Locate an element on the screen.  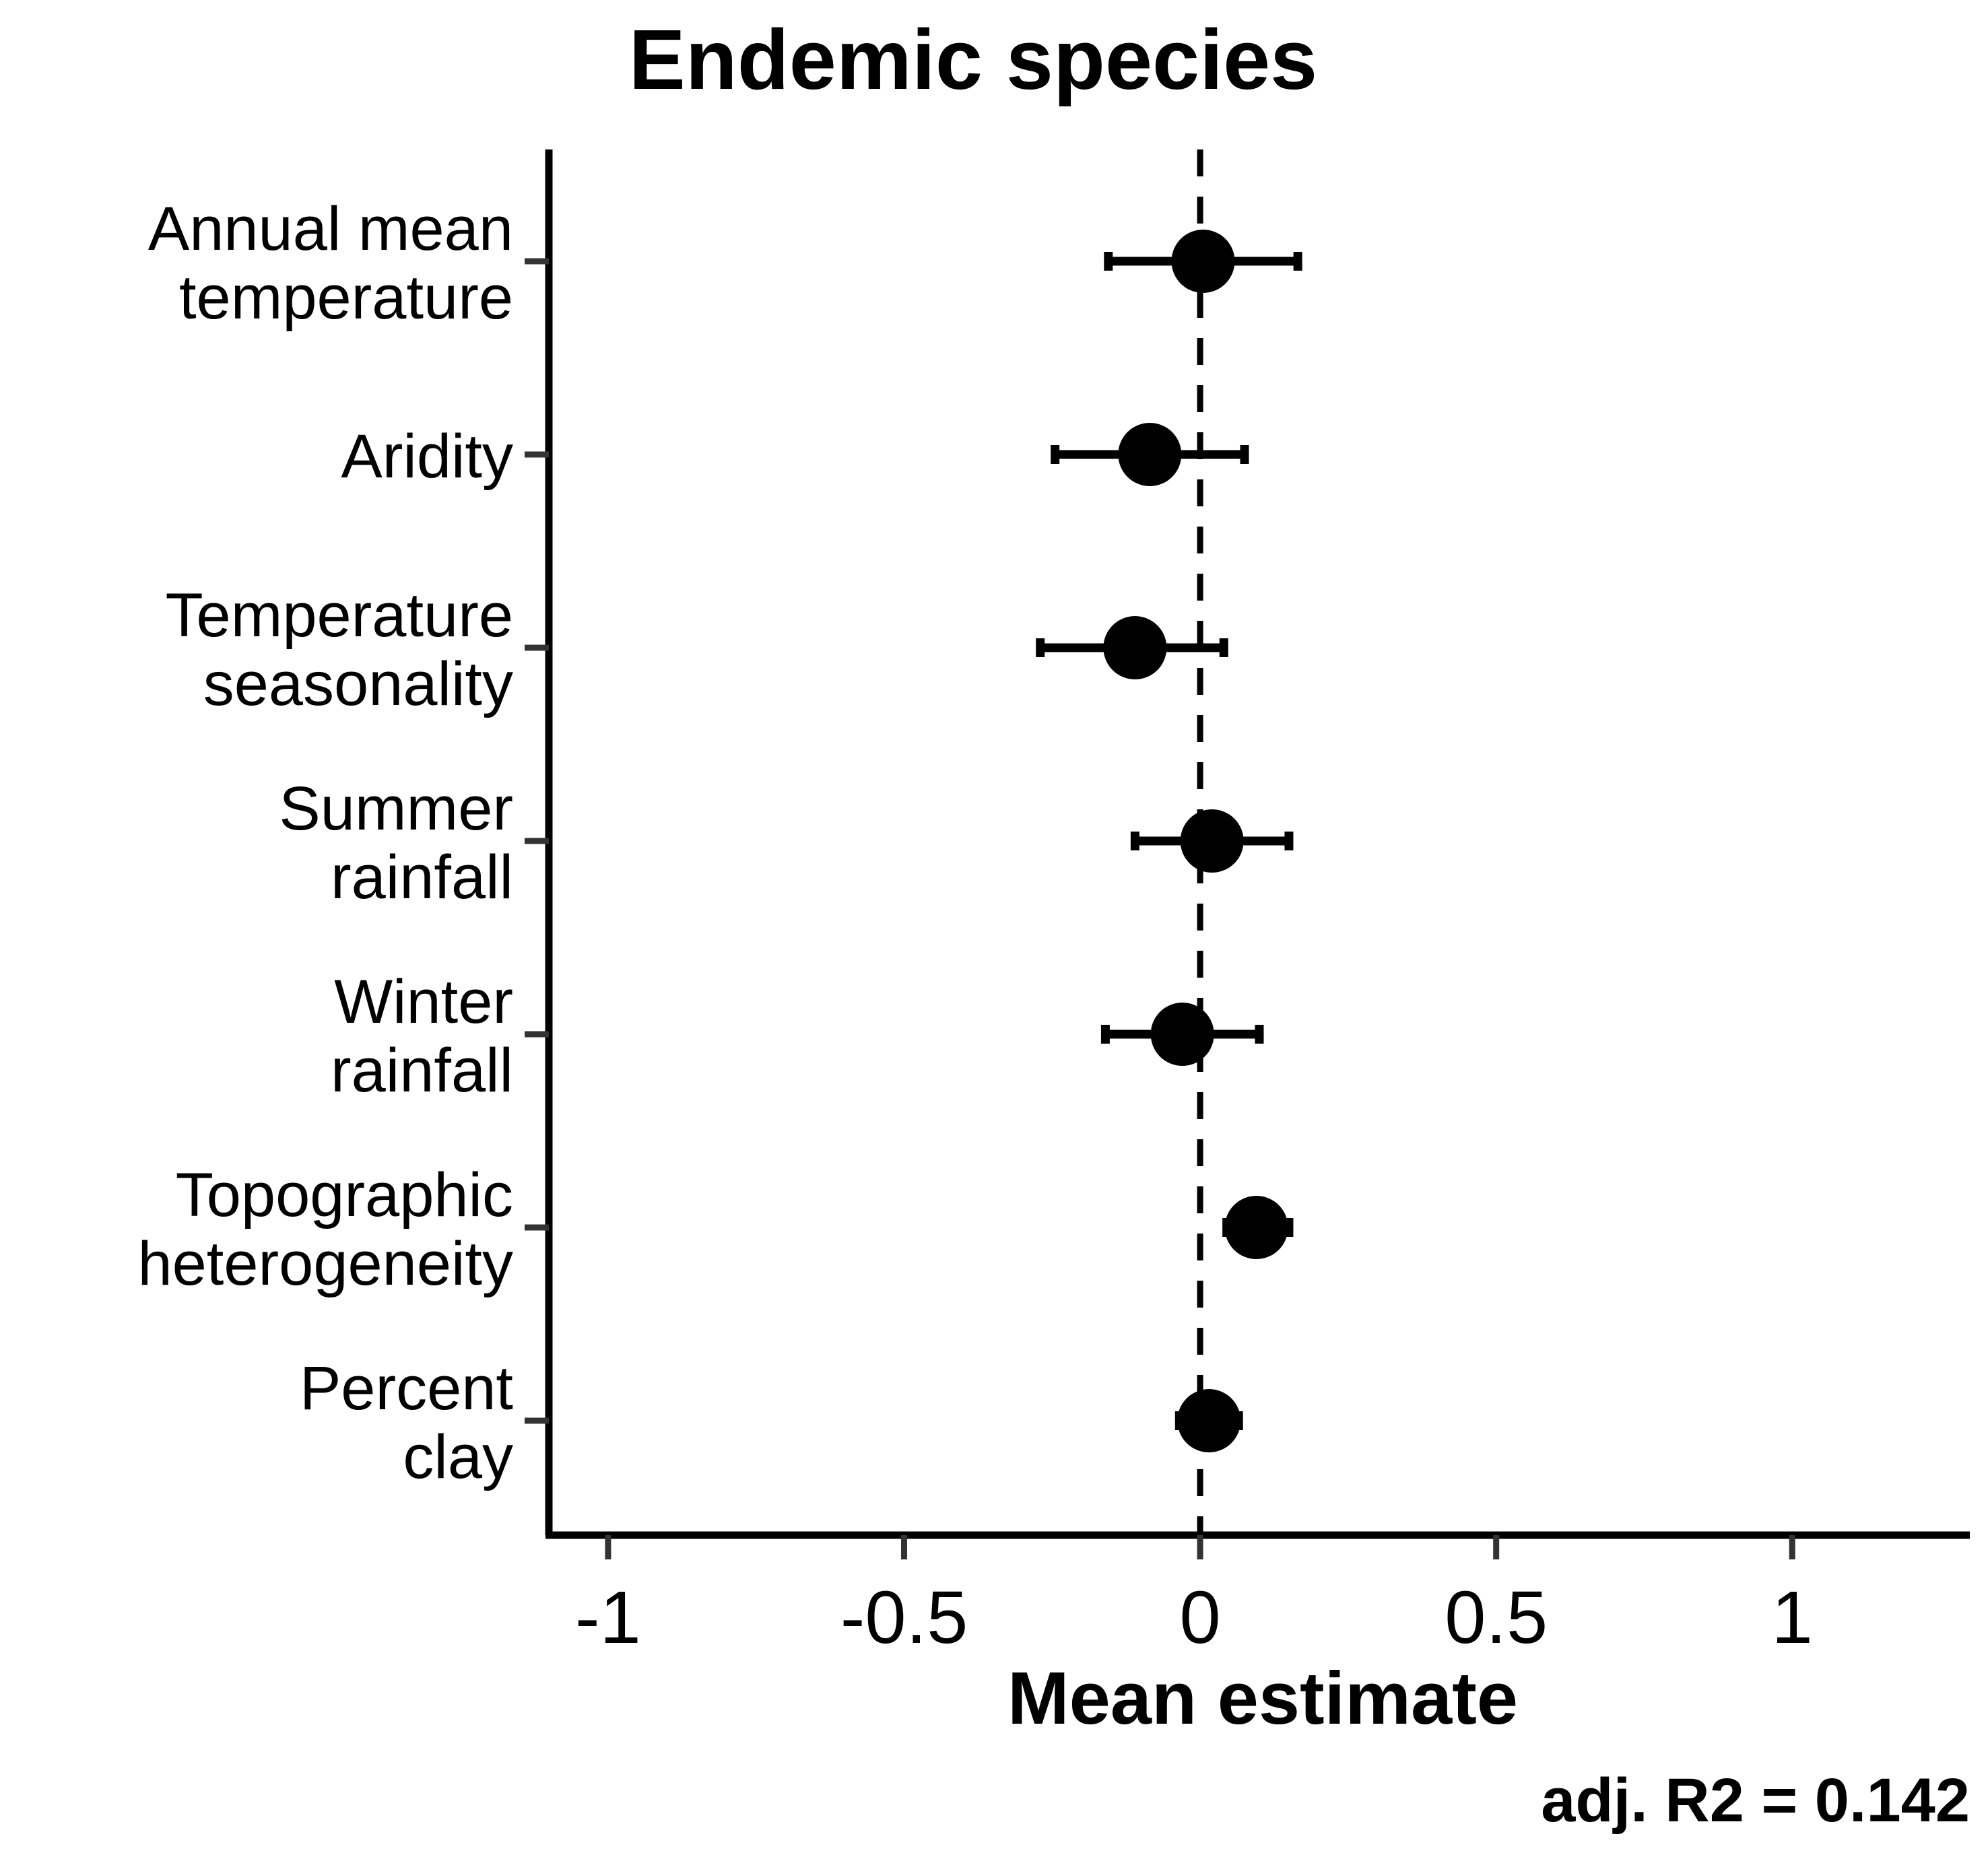
y-category-label: heterogeneity is located at coordinates (325, 1263).